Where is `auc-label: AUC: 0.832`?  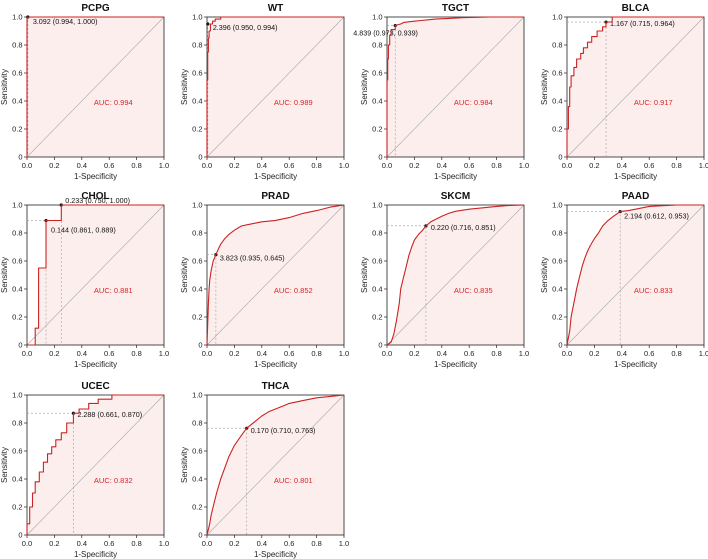 auc-label: AUC: 0.832 is located at coordinates (113, 480).